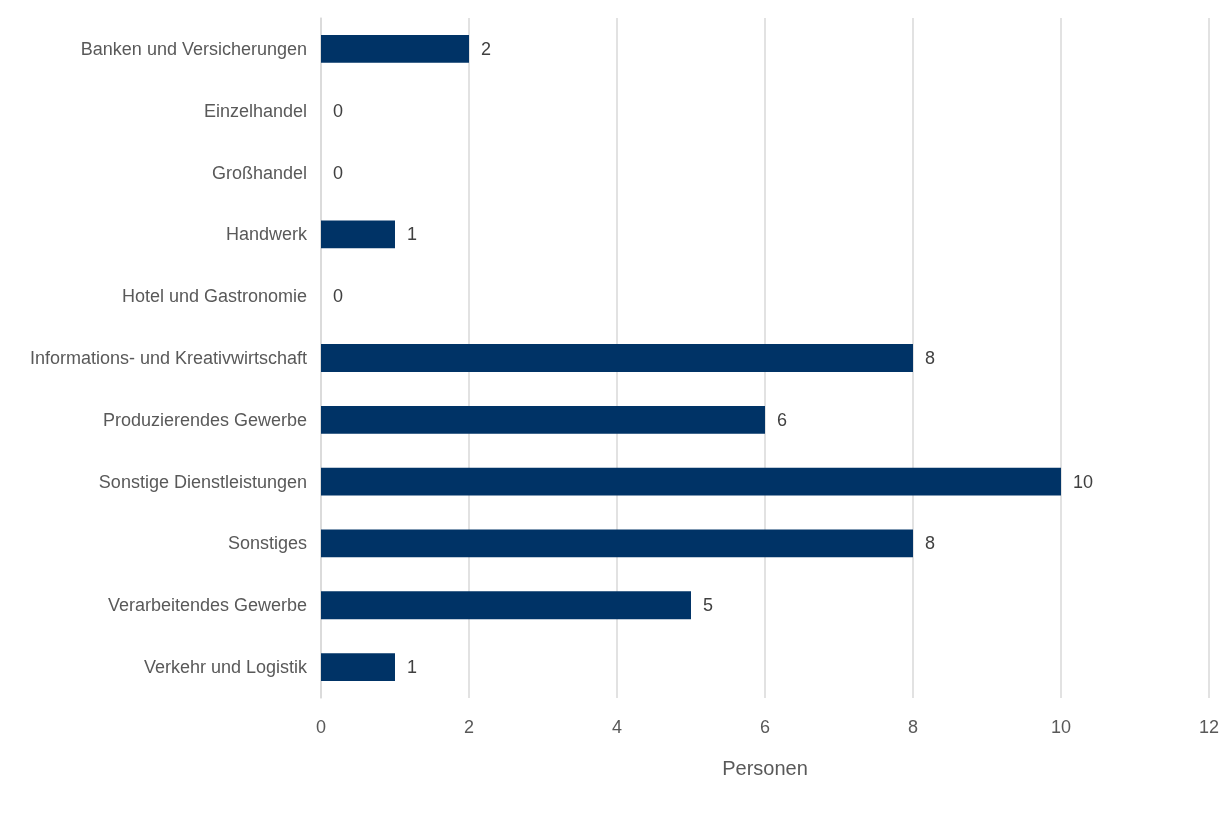  Describe the element at coordinates (207, 605) in the screenshot. I see `y-tick-label: Verarbeitendes Gewerbe` at that location.